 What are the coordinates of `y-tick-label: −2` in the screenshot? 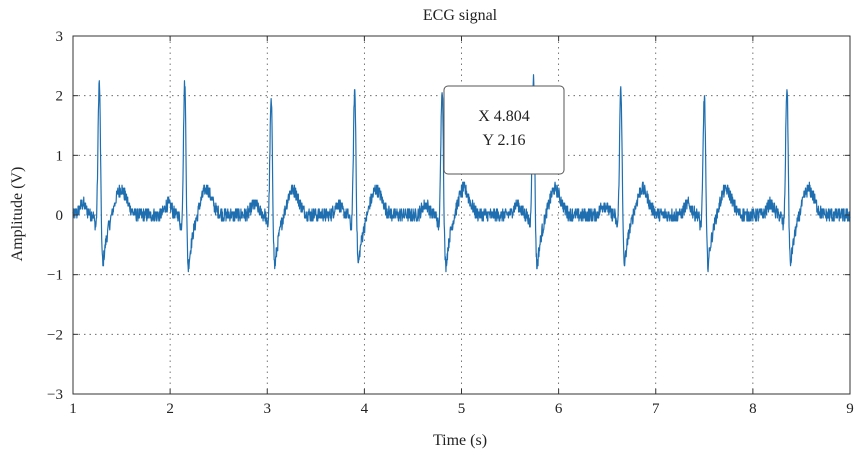 It's located at (55, 335).